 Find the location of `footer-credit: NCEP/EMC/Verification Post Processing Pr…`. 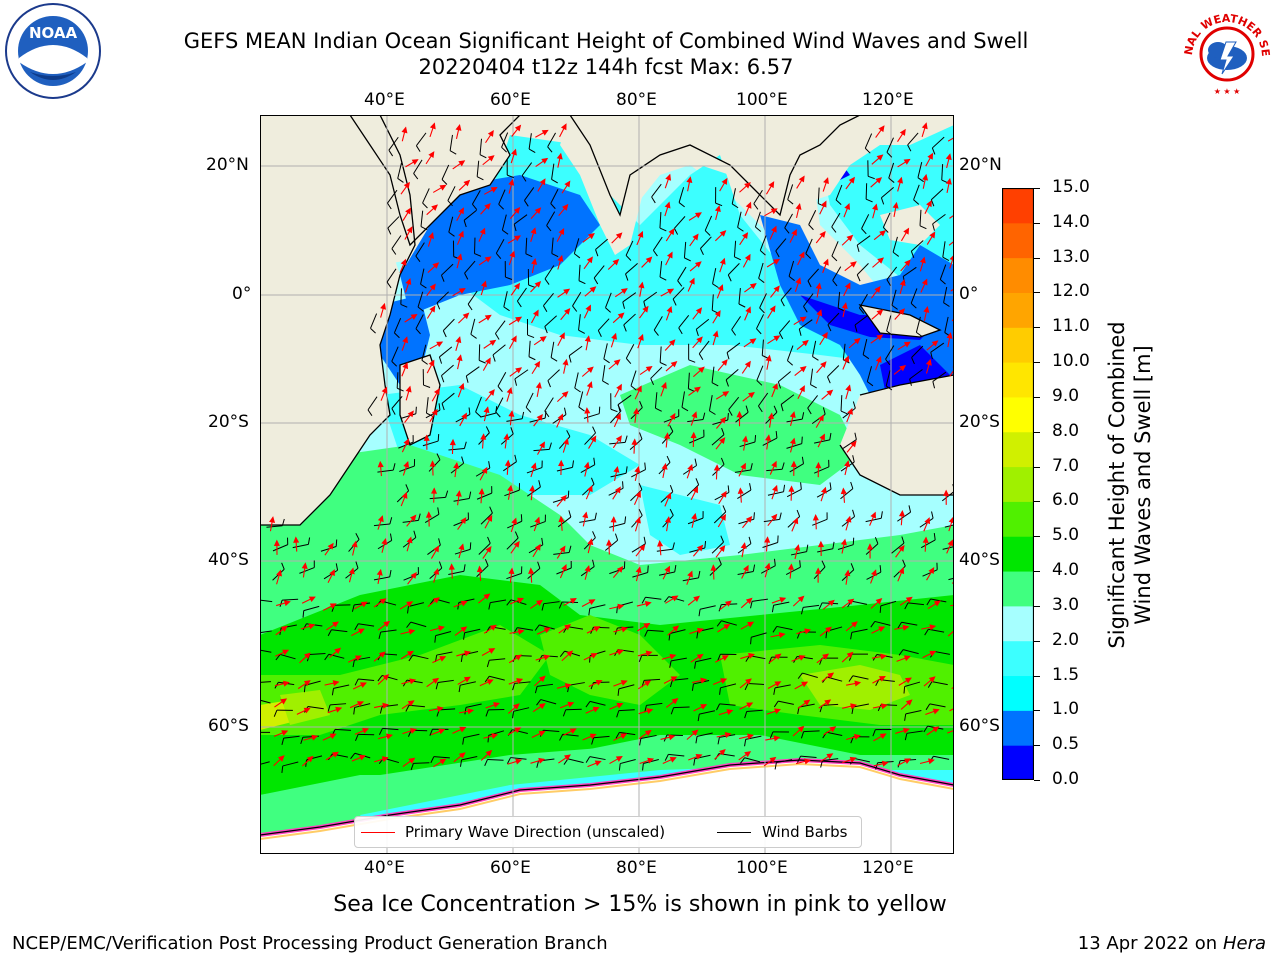

footer-credit: NCEP/EMC/Verification Post Processing Pr… is located at coordinates (310, 943).